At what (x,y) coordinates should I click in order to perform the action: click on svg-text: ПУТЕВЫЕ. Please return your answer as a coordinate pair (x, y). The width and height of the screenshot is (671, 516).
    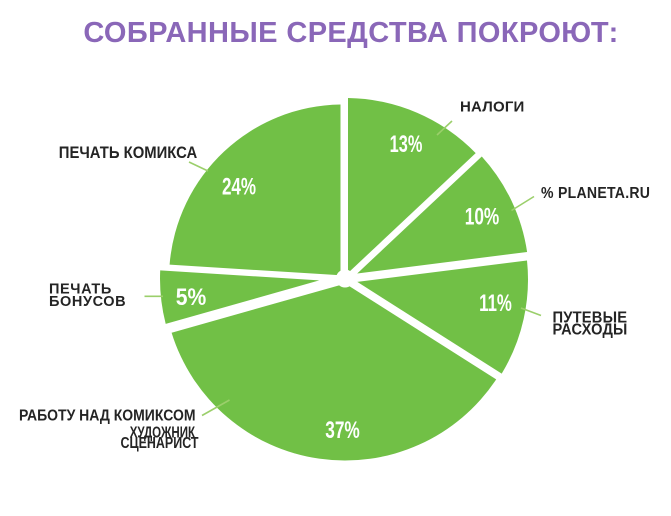
    Looking at the image, I should click on (590, 317).